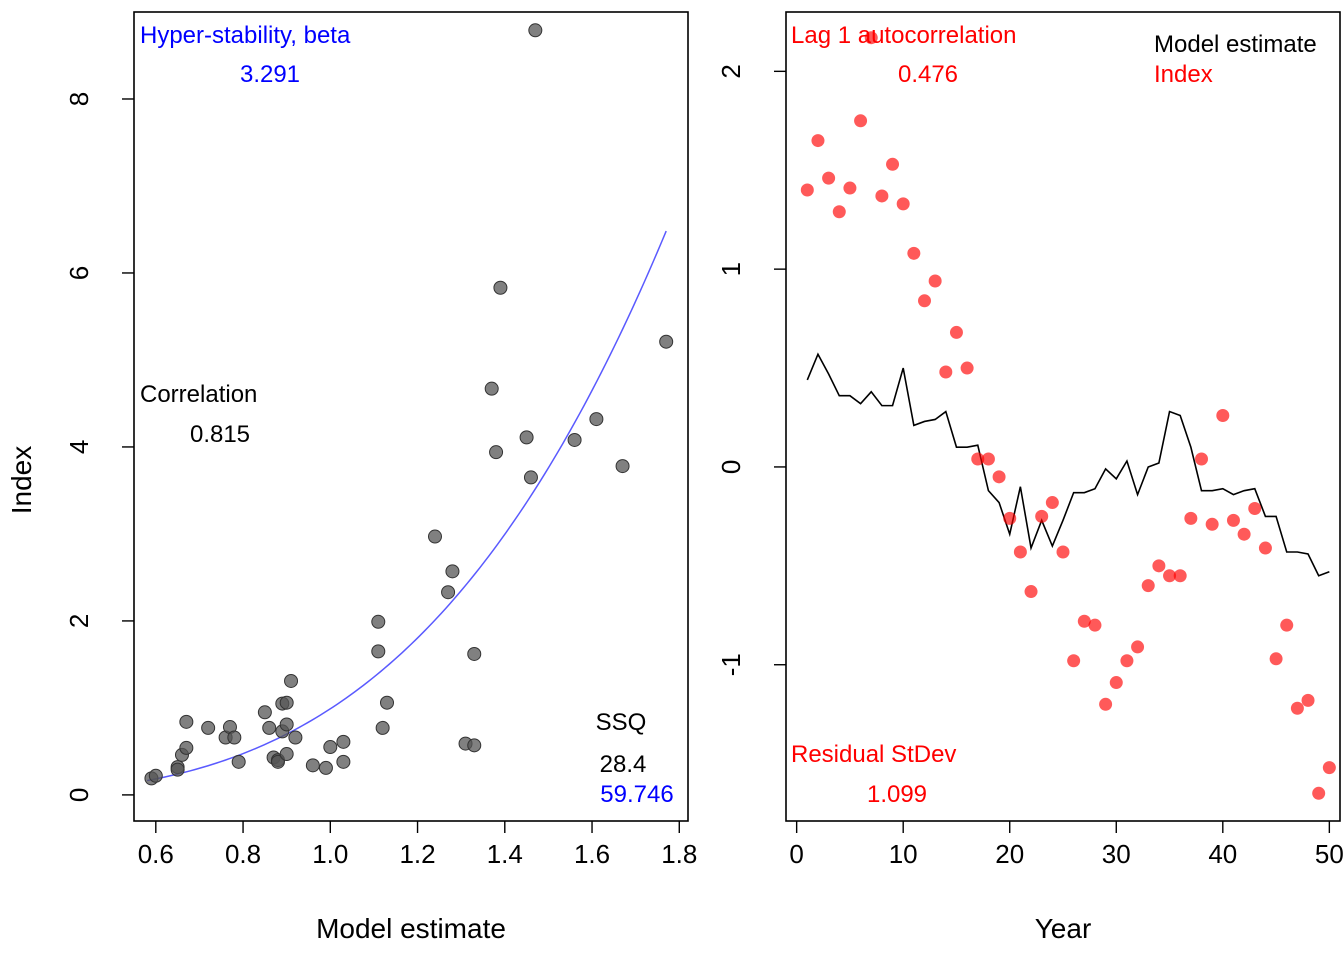 This screenshot has width=1344, height=960. I want to click on beta-value: 3.291, so click(270, 74).